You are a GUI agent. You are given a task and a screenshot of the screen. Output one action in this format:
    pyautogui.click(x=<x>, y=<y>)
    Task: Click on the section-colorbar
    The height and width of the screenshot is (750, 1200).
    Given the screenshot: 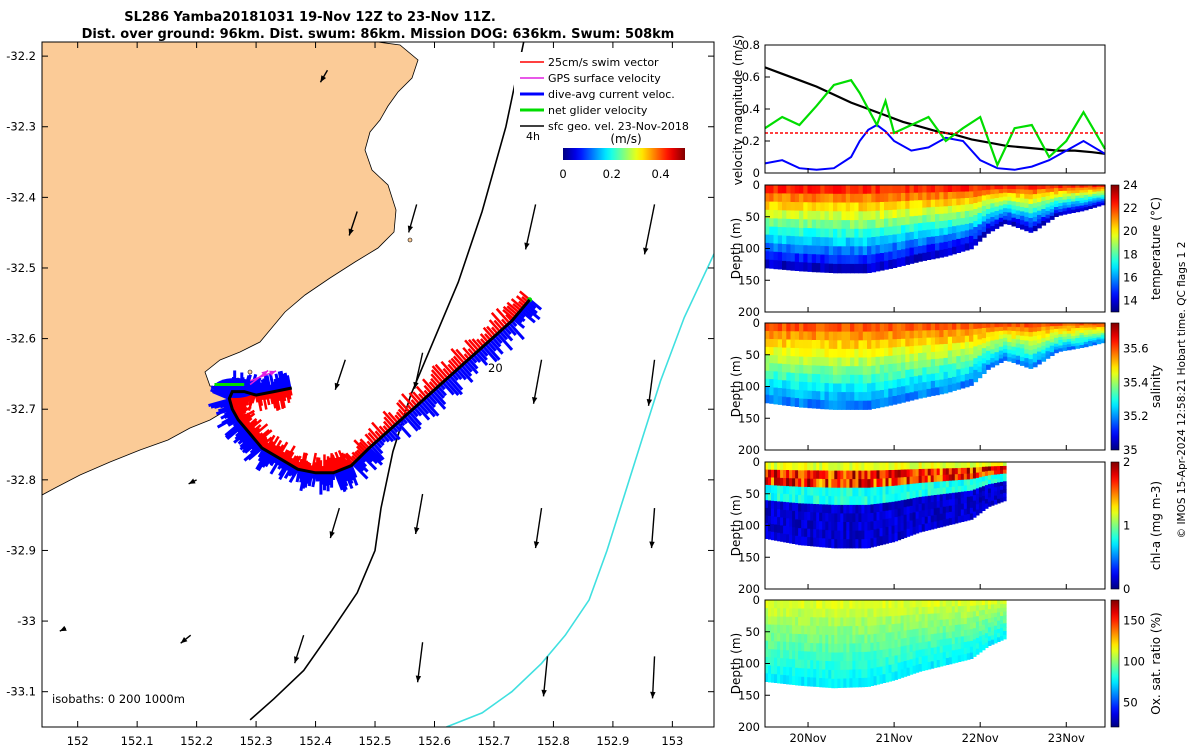 What is the action you would take?
    pyautogui.click(x=1115, y=663)
    